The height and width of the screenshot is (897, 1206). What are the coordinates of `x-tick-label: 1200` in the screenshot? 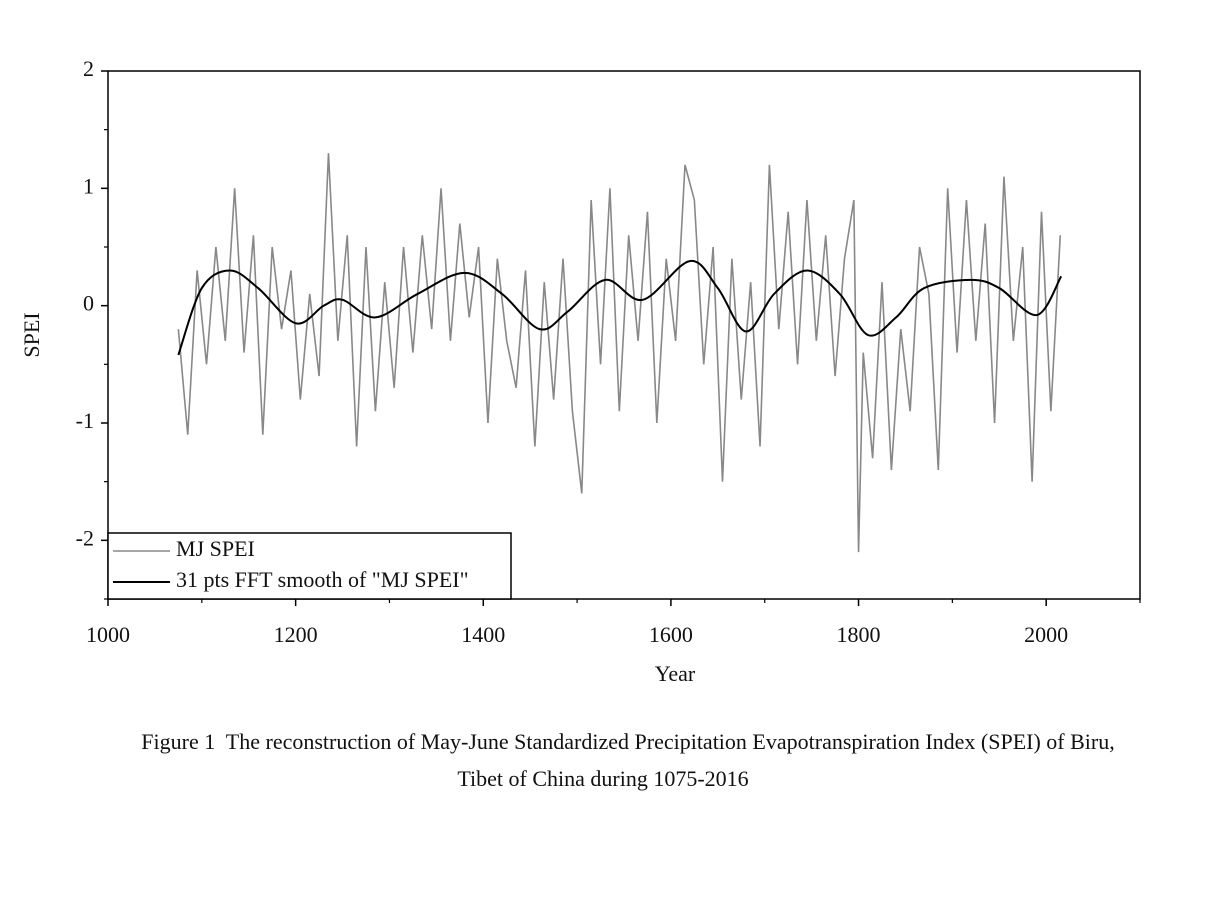 It's located at (296, 634).